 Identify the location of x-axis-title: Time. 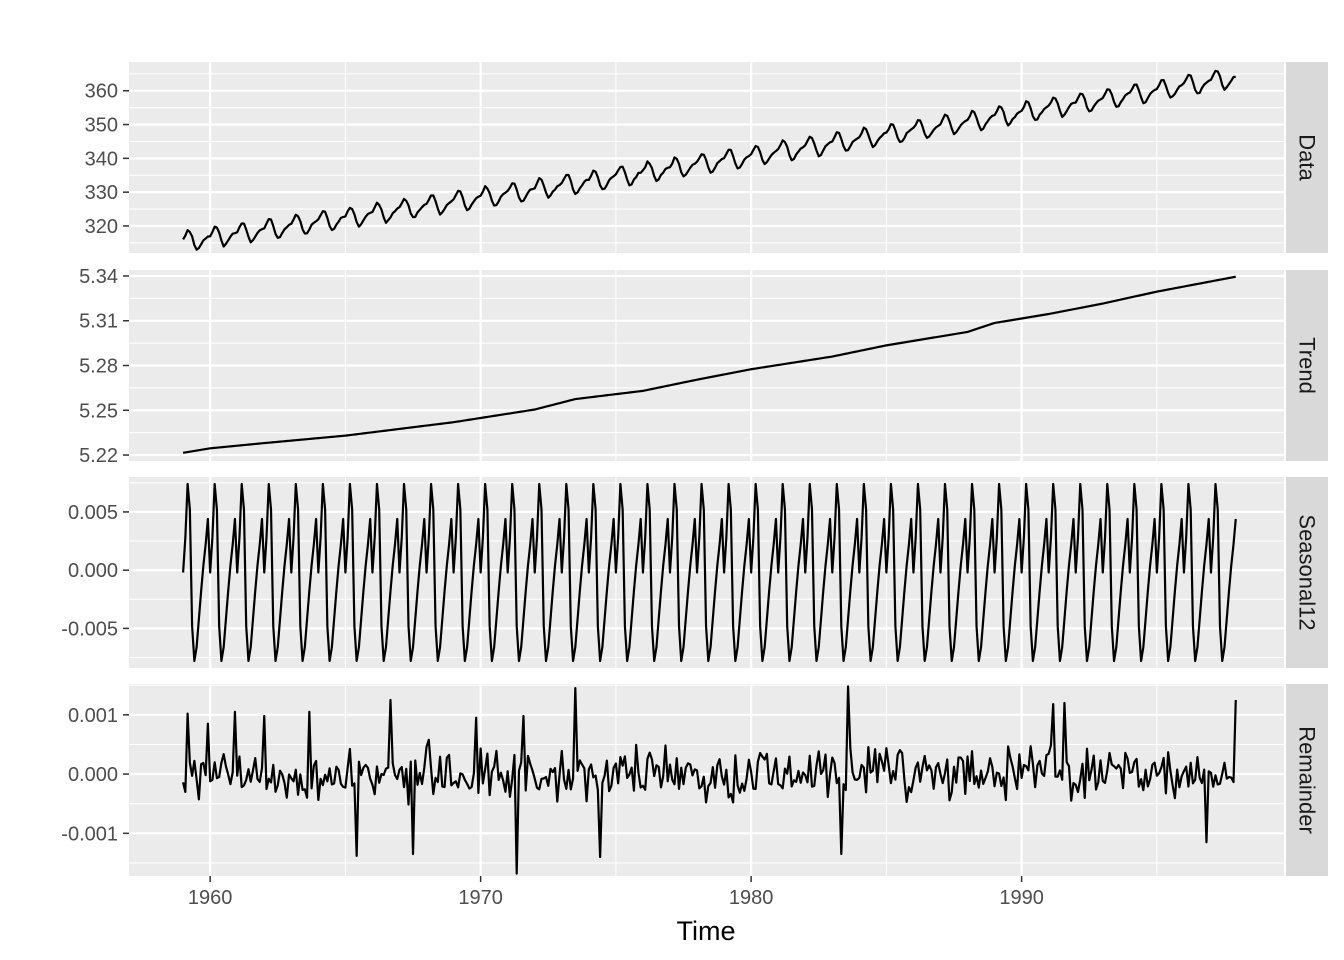
(706, 931).